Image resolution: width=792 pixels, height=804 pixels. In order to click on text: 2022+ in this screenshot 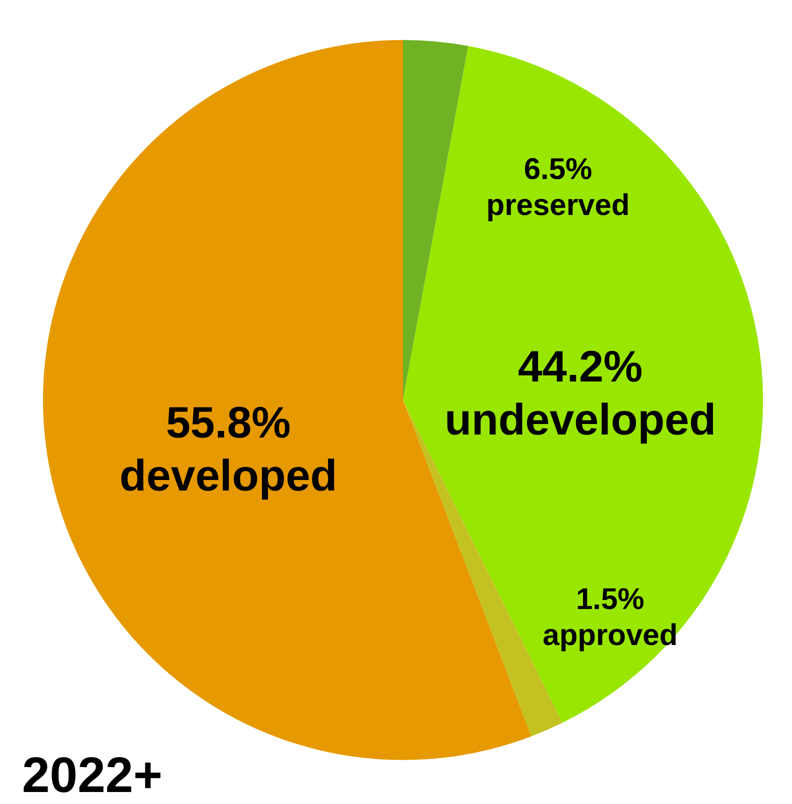, I will do `click(92, 775)`.